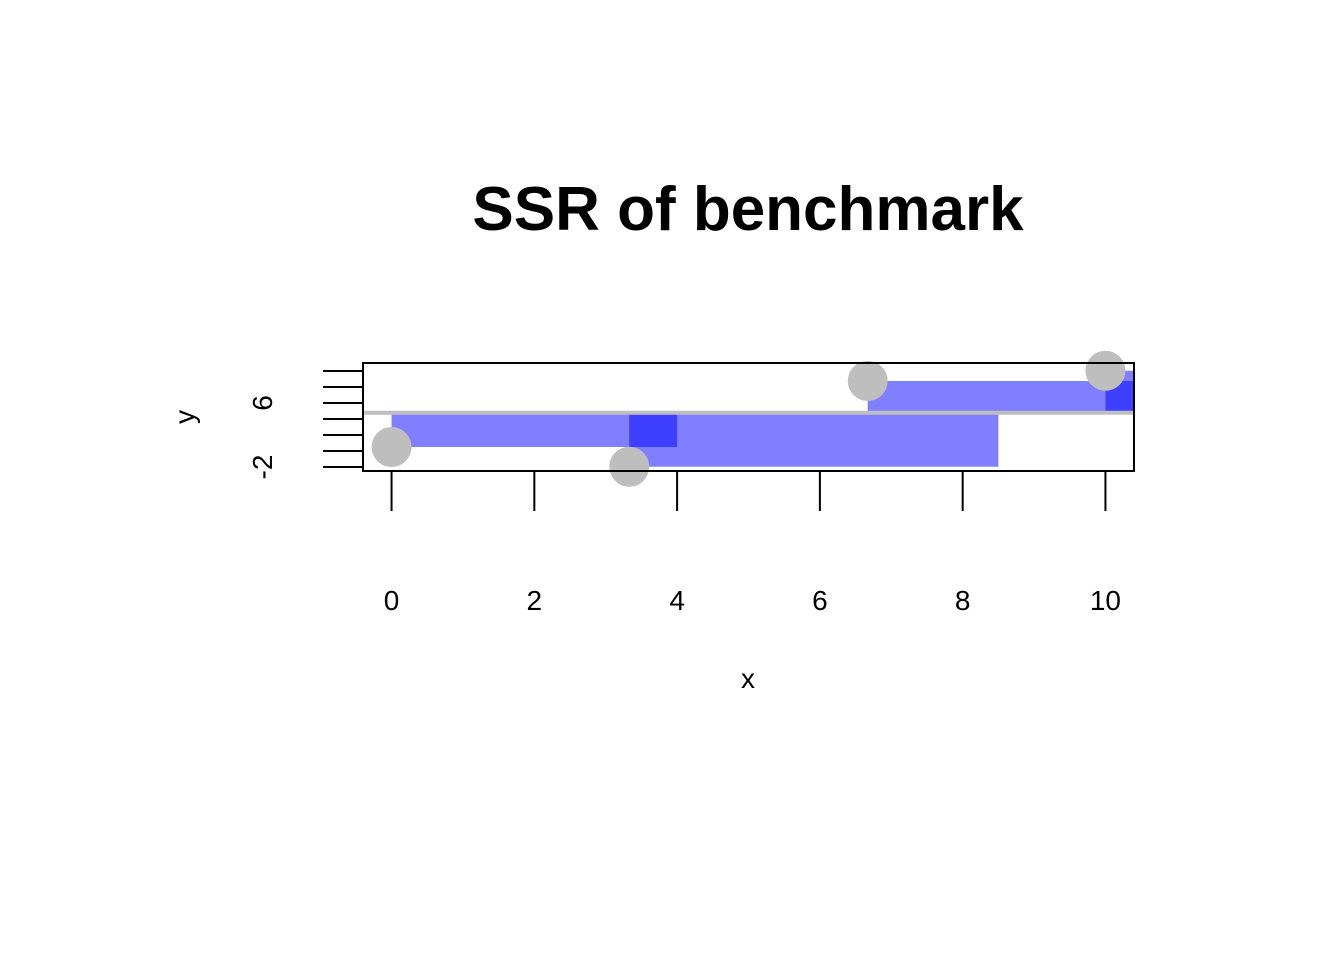 This screenshot has height=960, width=1344. I want to click on data-points, so click(748, 418).